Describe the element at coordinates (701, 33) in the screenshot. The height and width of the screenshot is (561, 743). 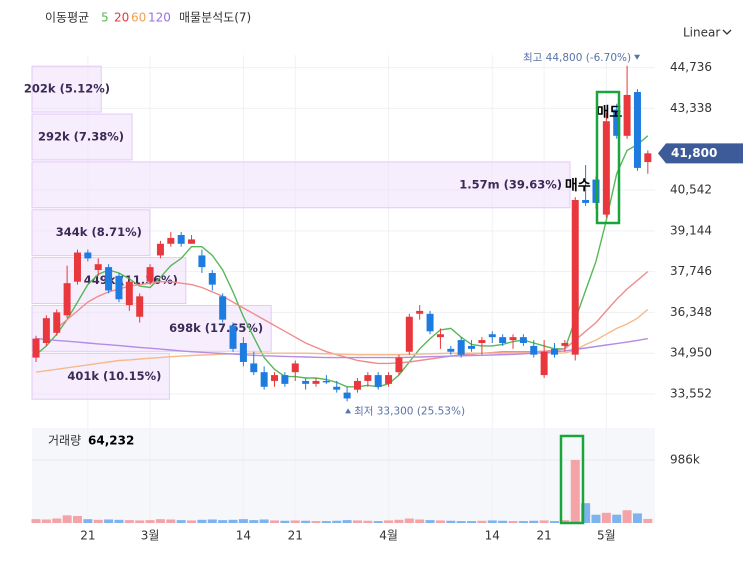
I see `scale-selector: Linear` at that location.